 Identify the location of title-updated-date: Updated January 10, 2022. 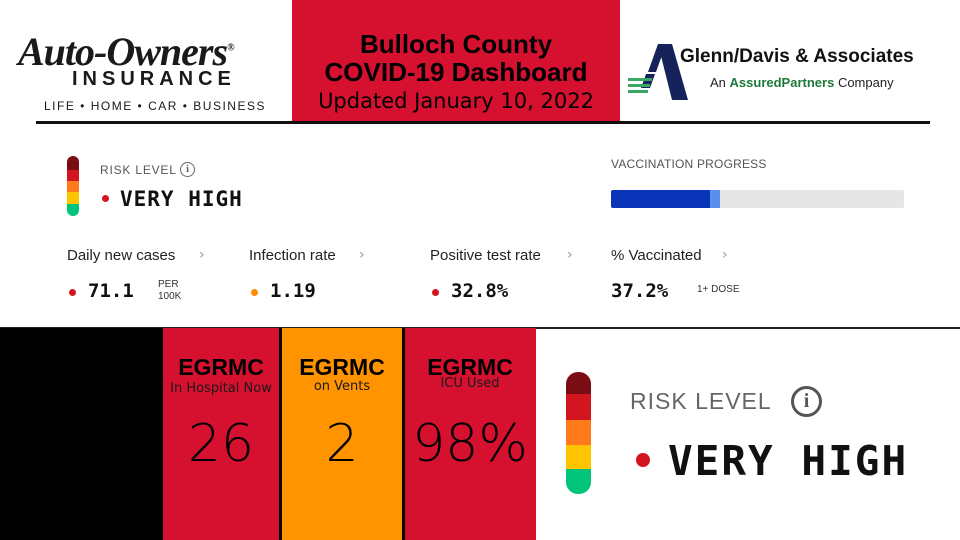
(456, 101).